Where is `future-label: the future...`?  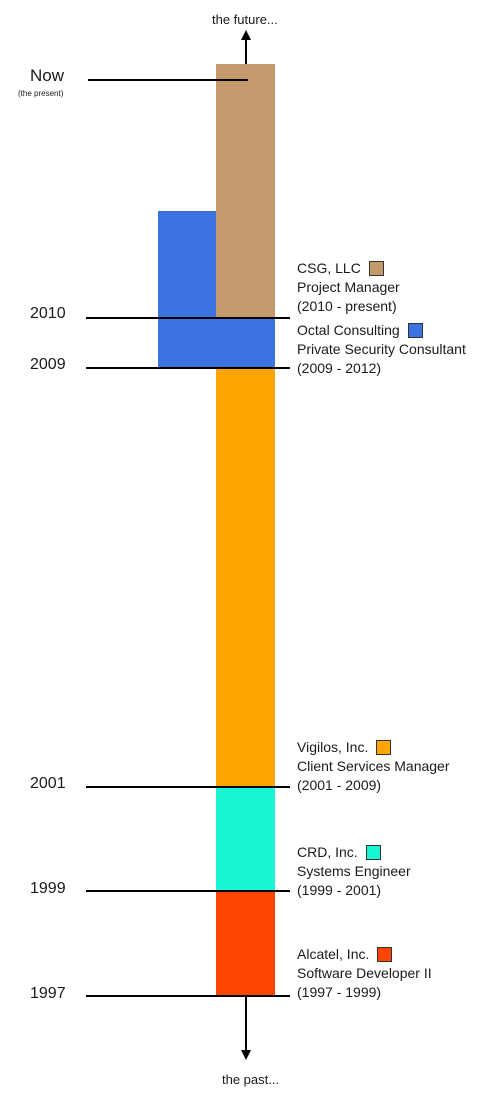 future-label: the future... is located at coordinates (245, 19).